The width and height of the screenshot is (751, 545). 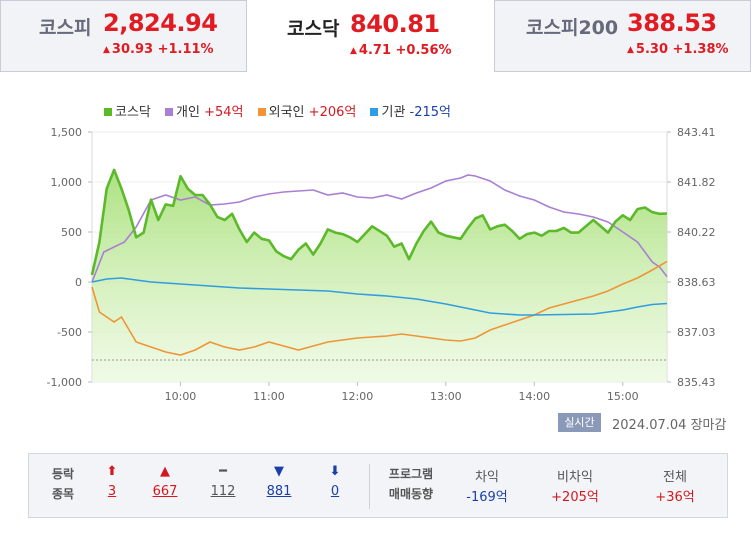 What do you see at coordinates (307, 110) in the screenshot?
I see `legend-foreign: 외국인 +206억` at bounding box center [307, 110].